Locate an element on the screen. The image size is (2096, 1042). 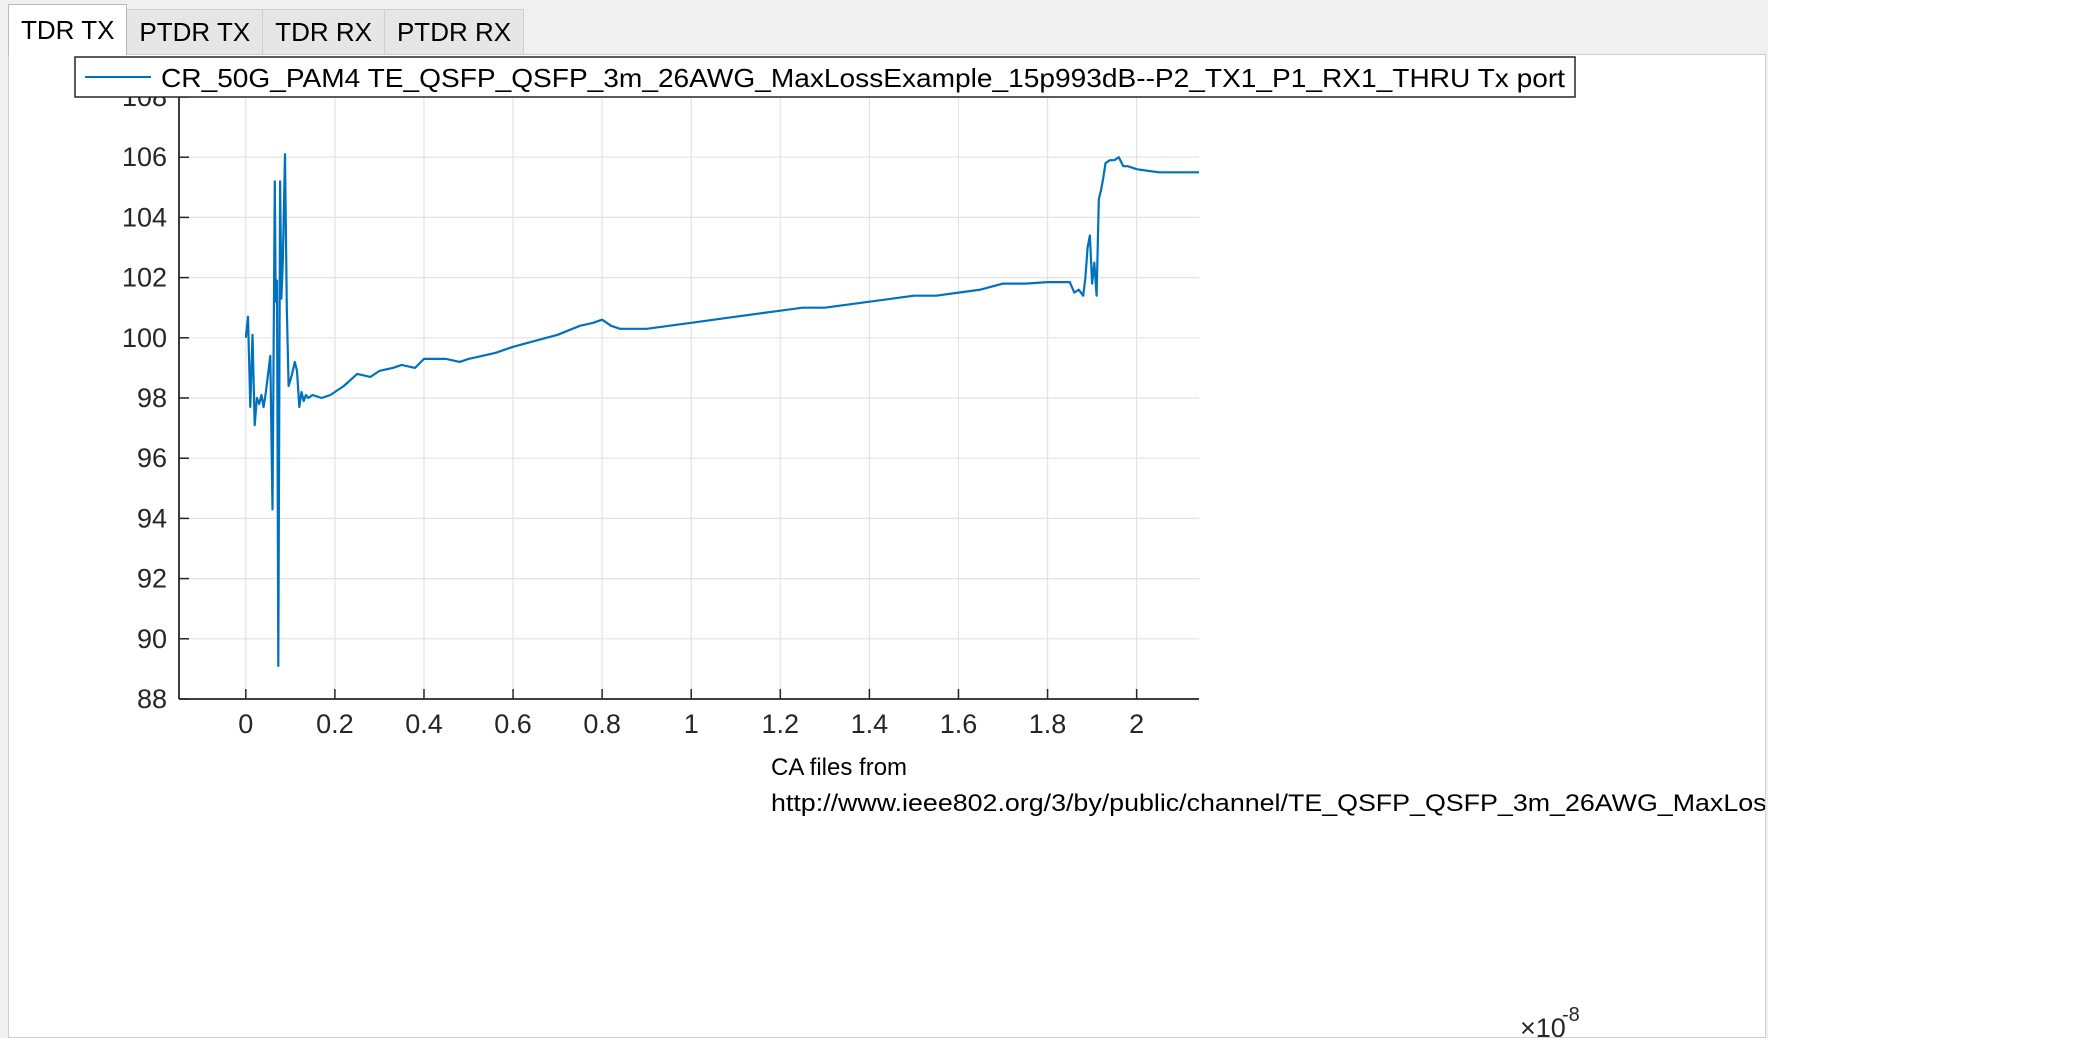
x-tick-label: 1.6 is located at coordinates (959, 724).